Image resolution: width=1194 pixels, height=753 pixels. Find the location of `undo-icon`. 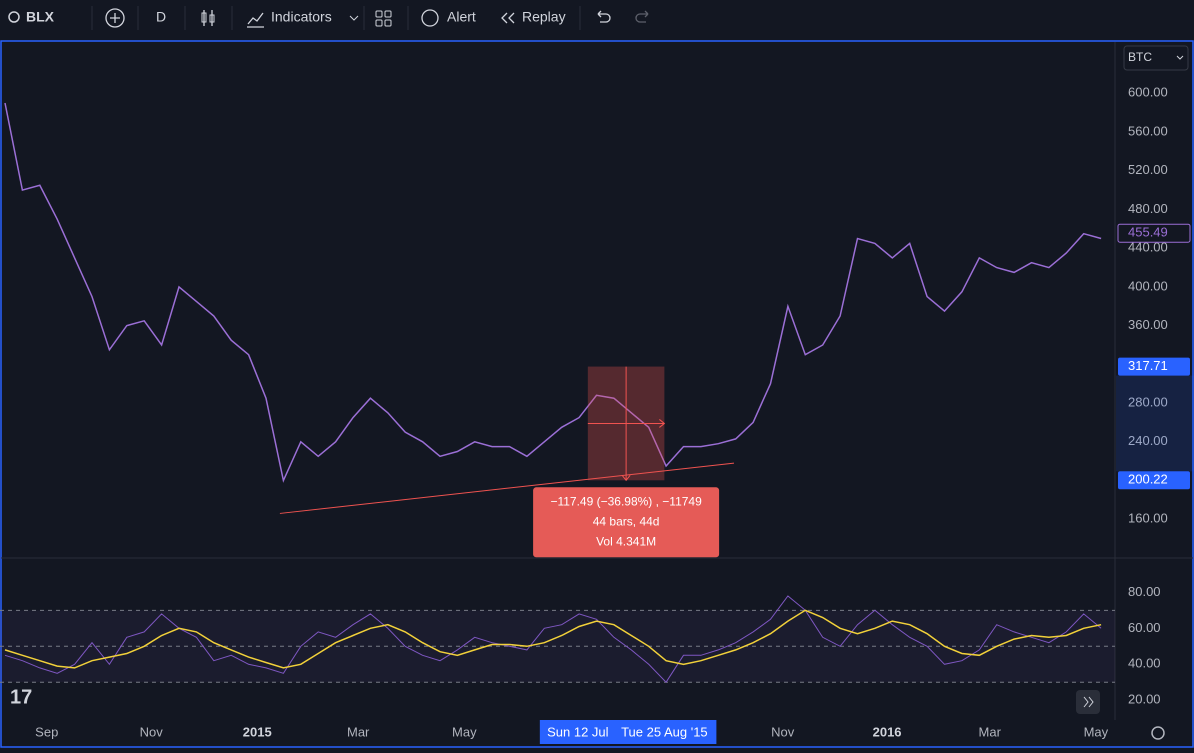

undo-icon is located at coordinates (604, 16).